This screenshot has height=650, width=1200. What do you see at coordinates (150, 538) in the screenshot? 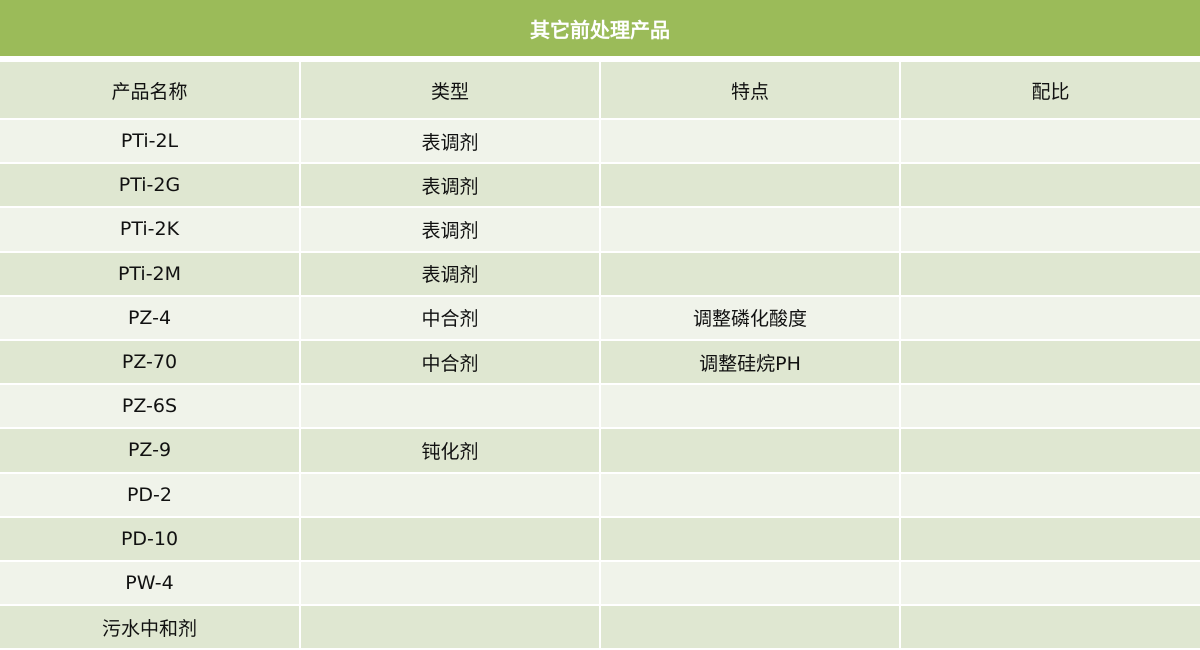
I see `cell-name: PD-10` at bounding box center [150, 538].